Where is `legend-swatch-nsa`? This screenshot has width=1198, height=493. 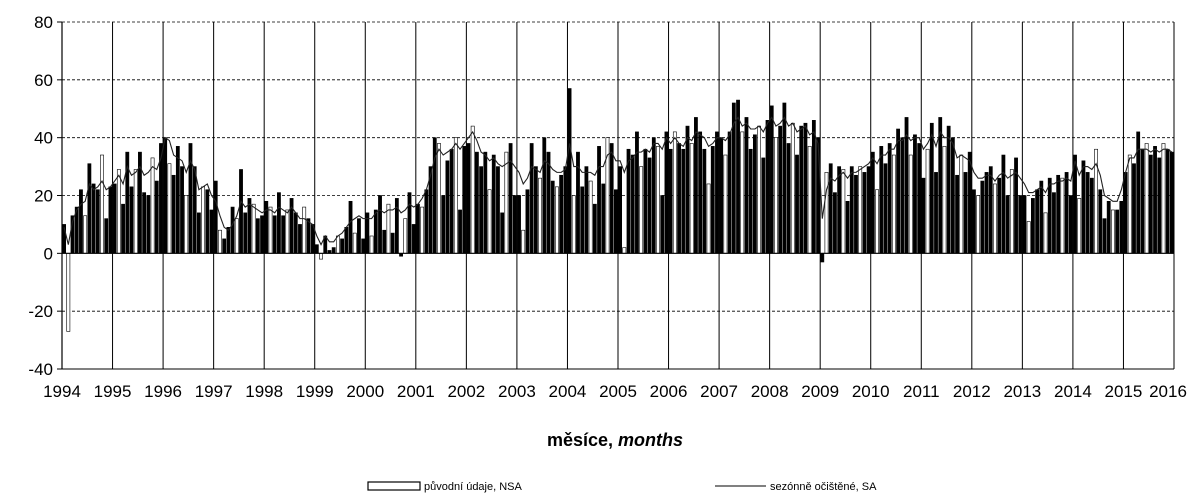 legend-swatch-nsa is located at coordinates (394, 486).